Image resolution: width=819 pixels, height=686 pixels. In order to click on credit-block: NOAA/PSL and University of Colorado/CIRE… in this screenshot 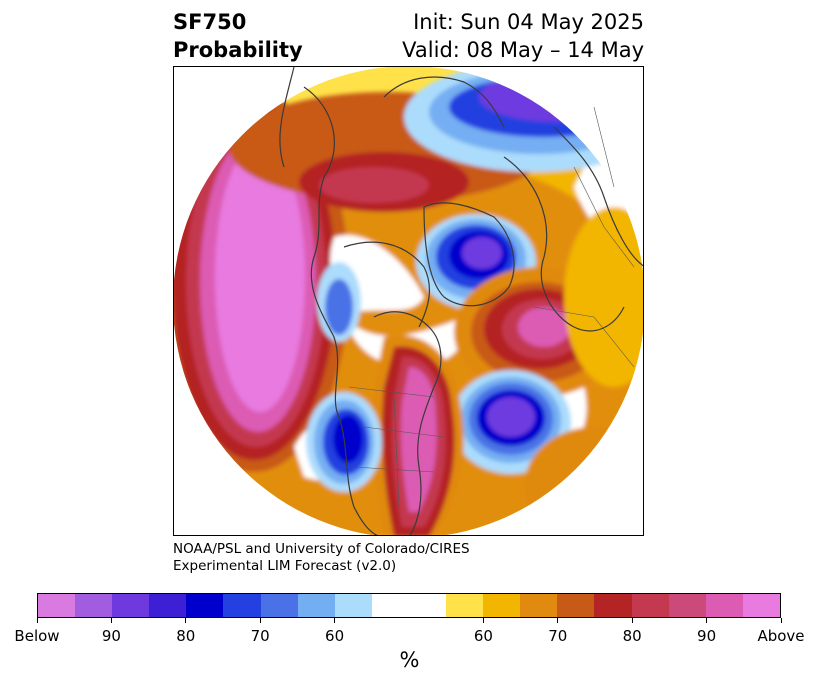, I will do `click(321, 558)`.